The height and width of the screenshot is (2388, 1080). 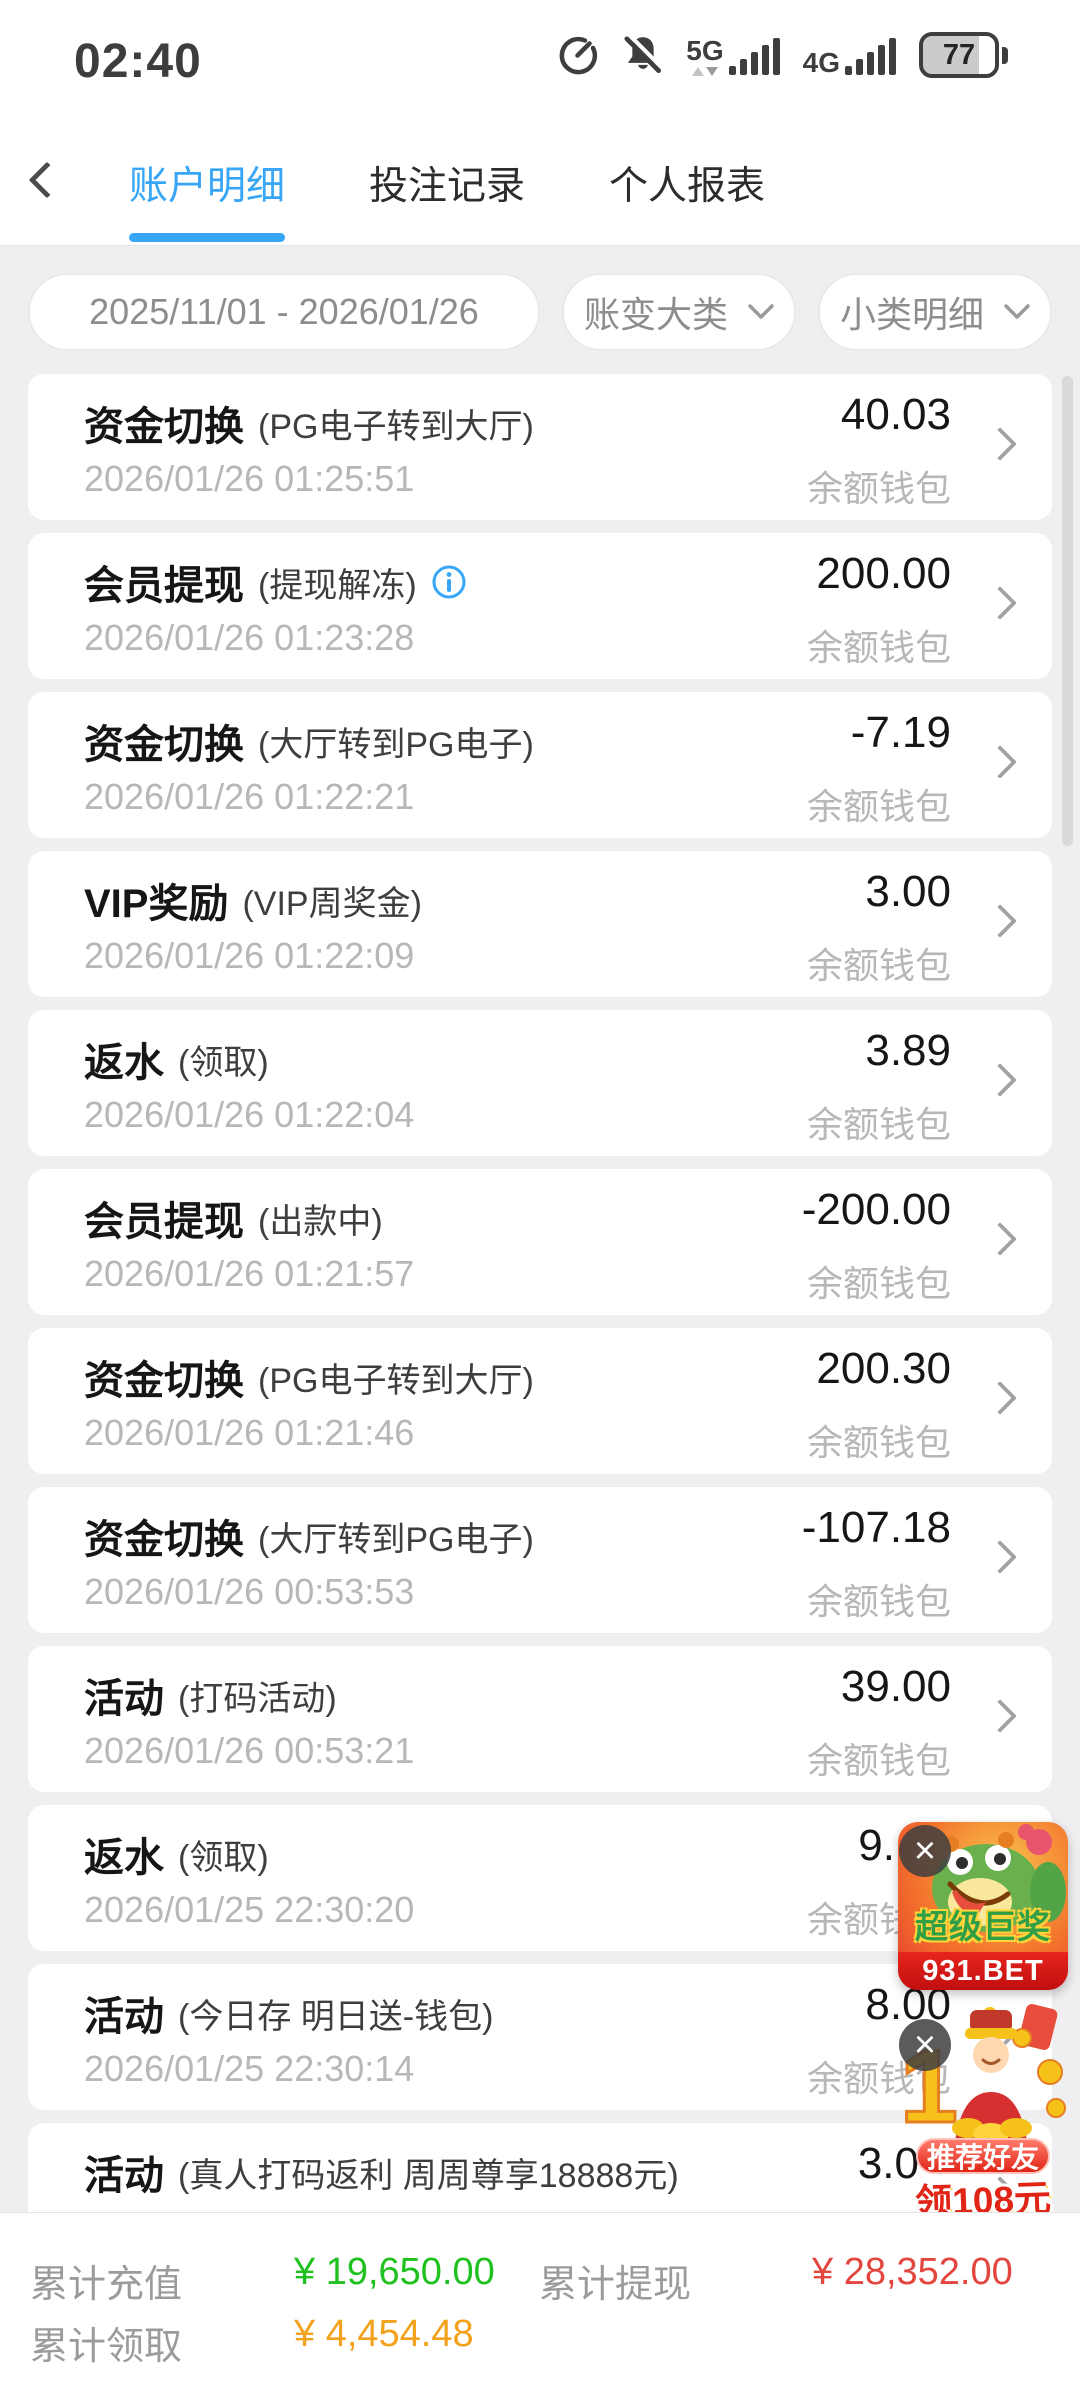 I want to click on transaction-amount: 3.00, so click(x=908, y=891).